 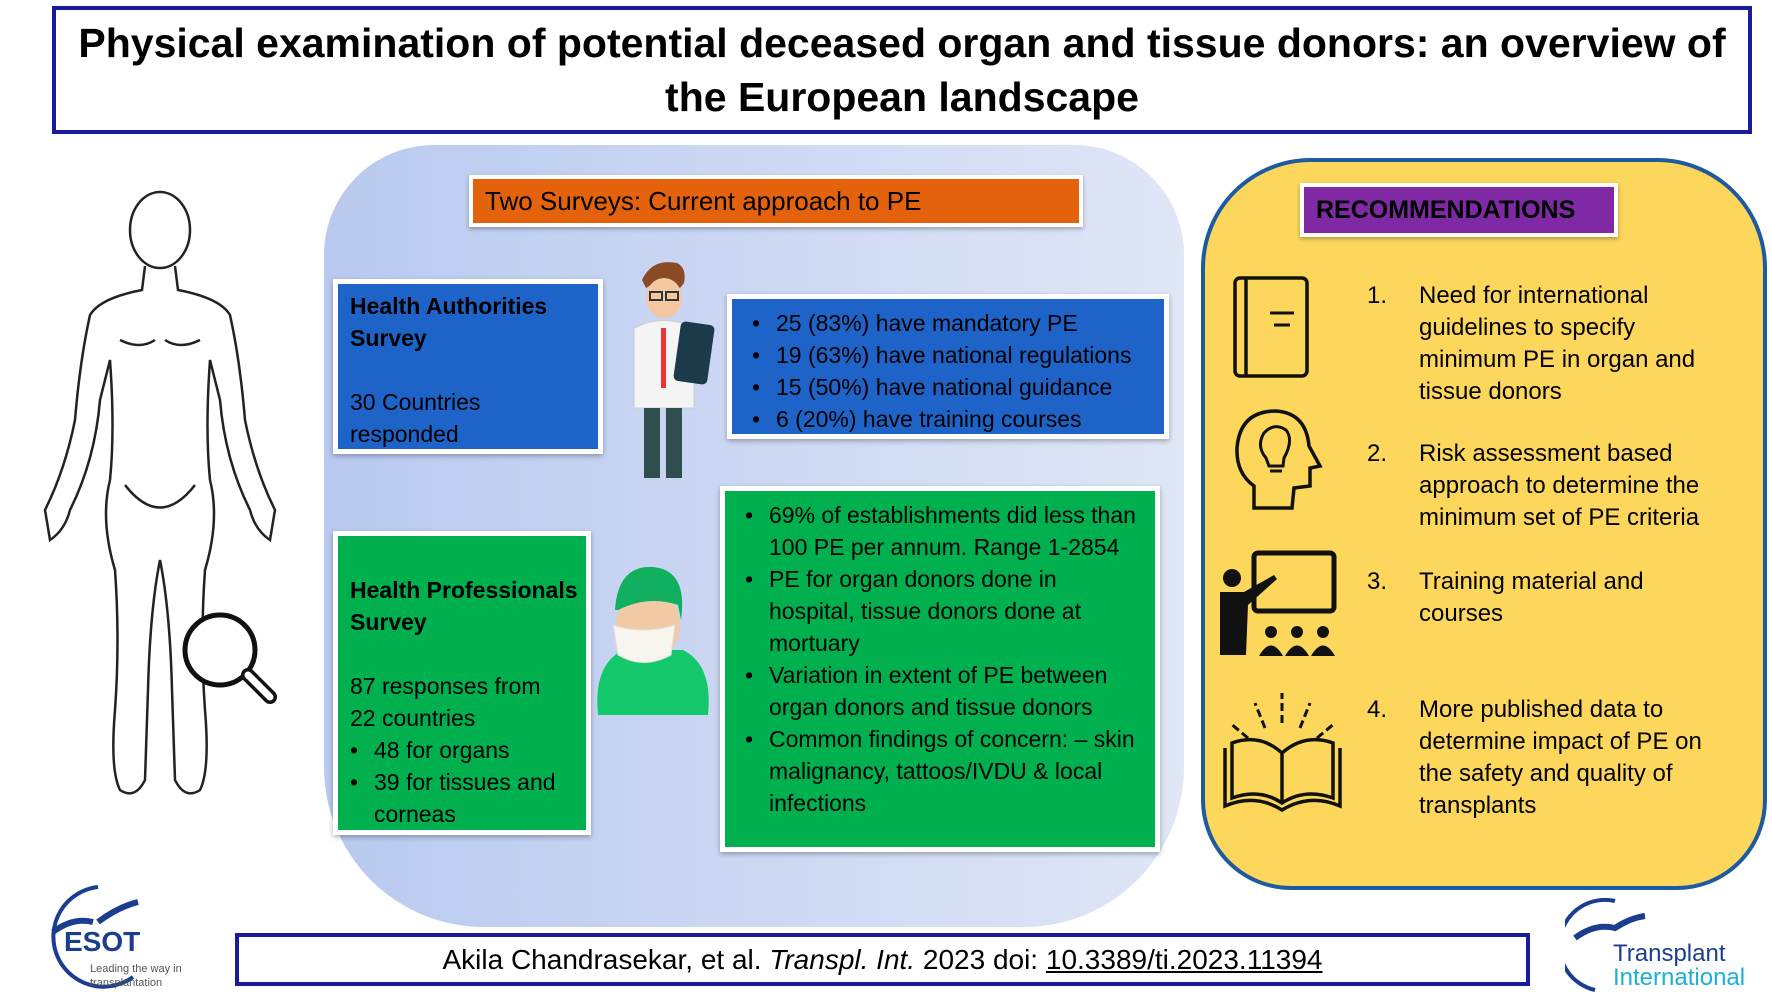 What do you see at coordinates (653, 640) in the screenshot?
I see `surgeon-illustration` at bounding box center [653, 640].